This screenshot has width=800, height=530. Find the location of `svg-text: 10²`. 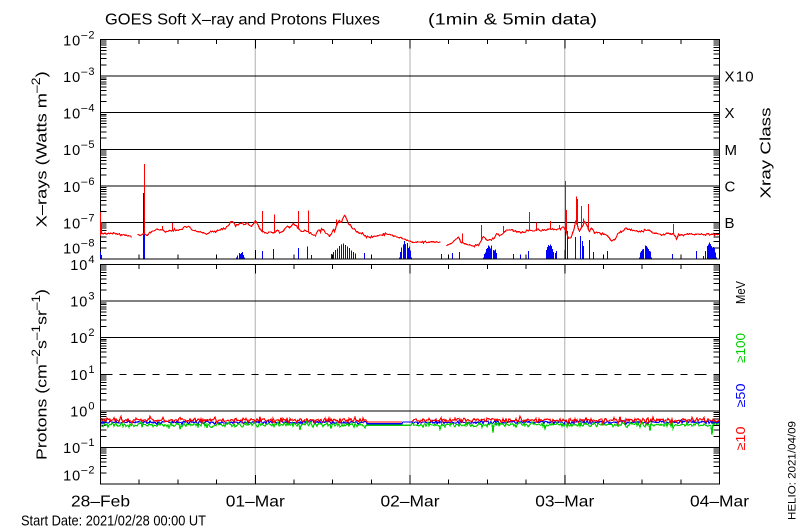

svg-text: 10² is located at coordinates (82, 337).